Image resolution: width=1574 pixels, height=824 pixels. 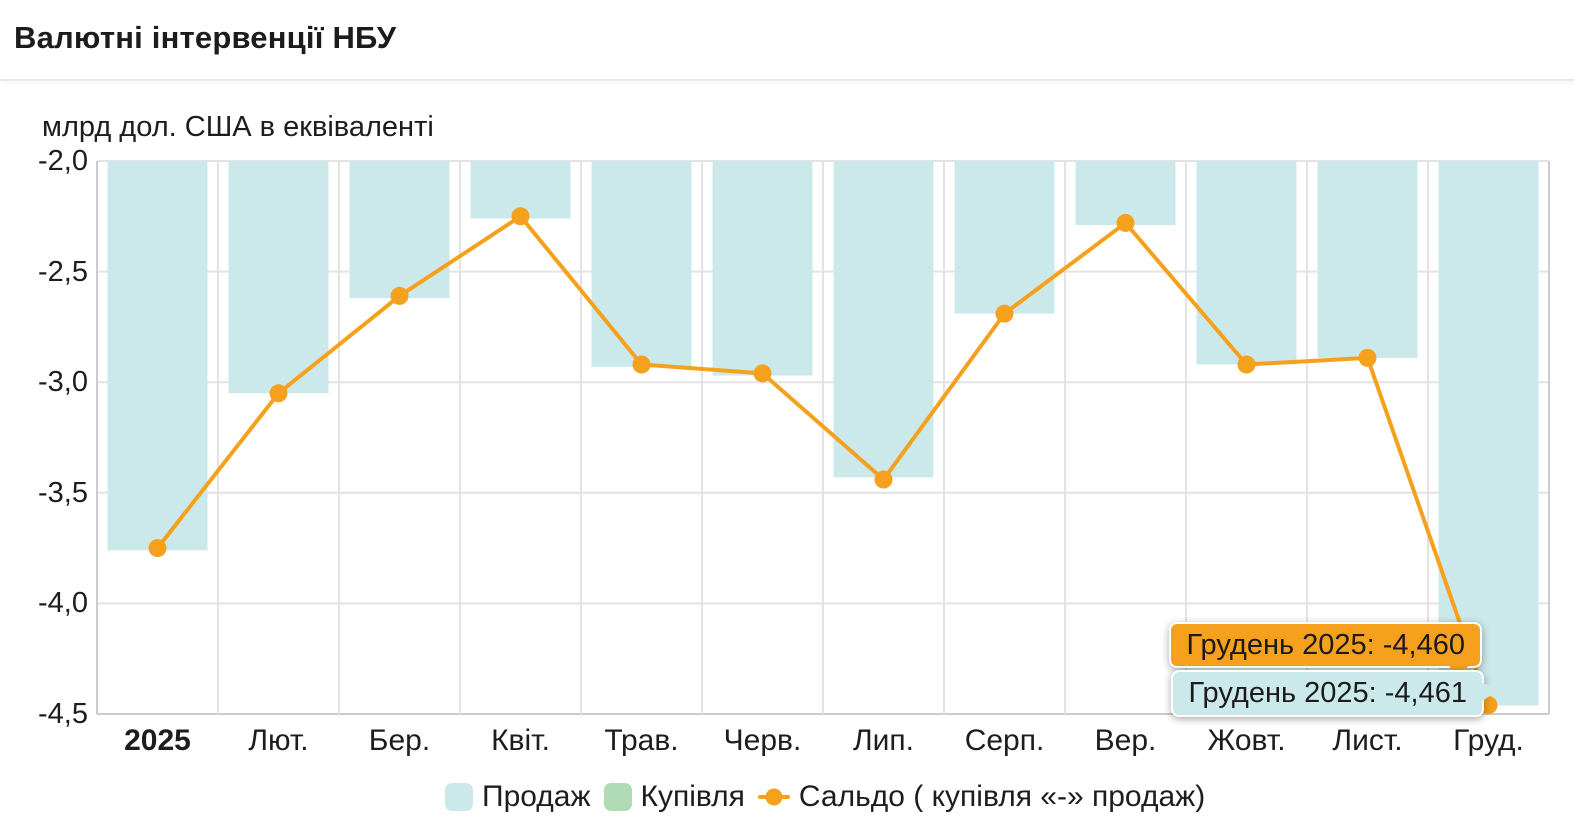 I want to click on tooltip-prodazh-pointer-icon, so click(x=1489, y=692).